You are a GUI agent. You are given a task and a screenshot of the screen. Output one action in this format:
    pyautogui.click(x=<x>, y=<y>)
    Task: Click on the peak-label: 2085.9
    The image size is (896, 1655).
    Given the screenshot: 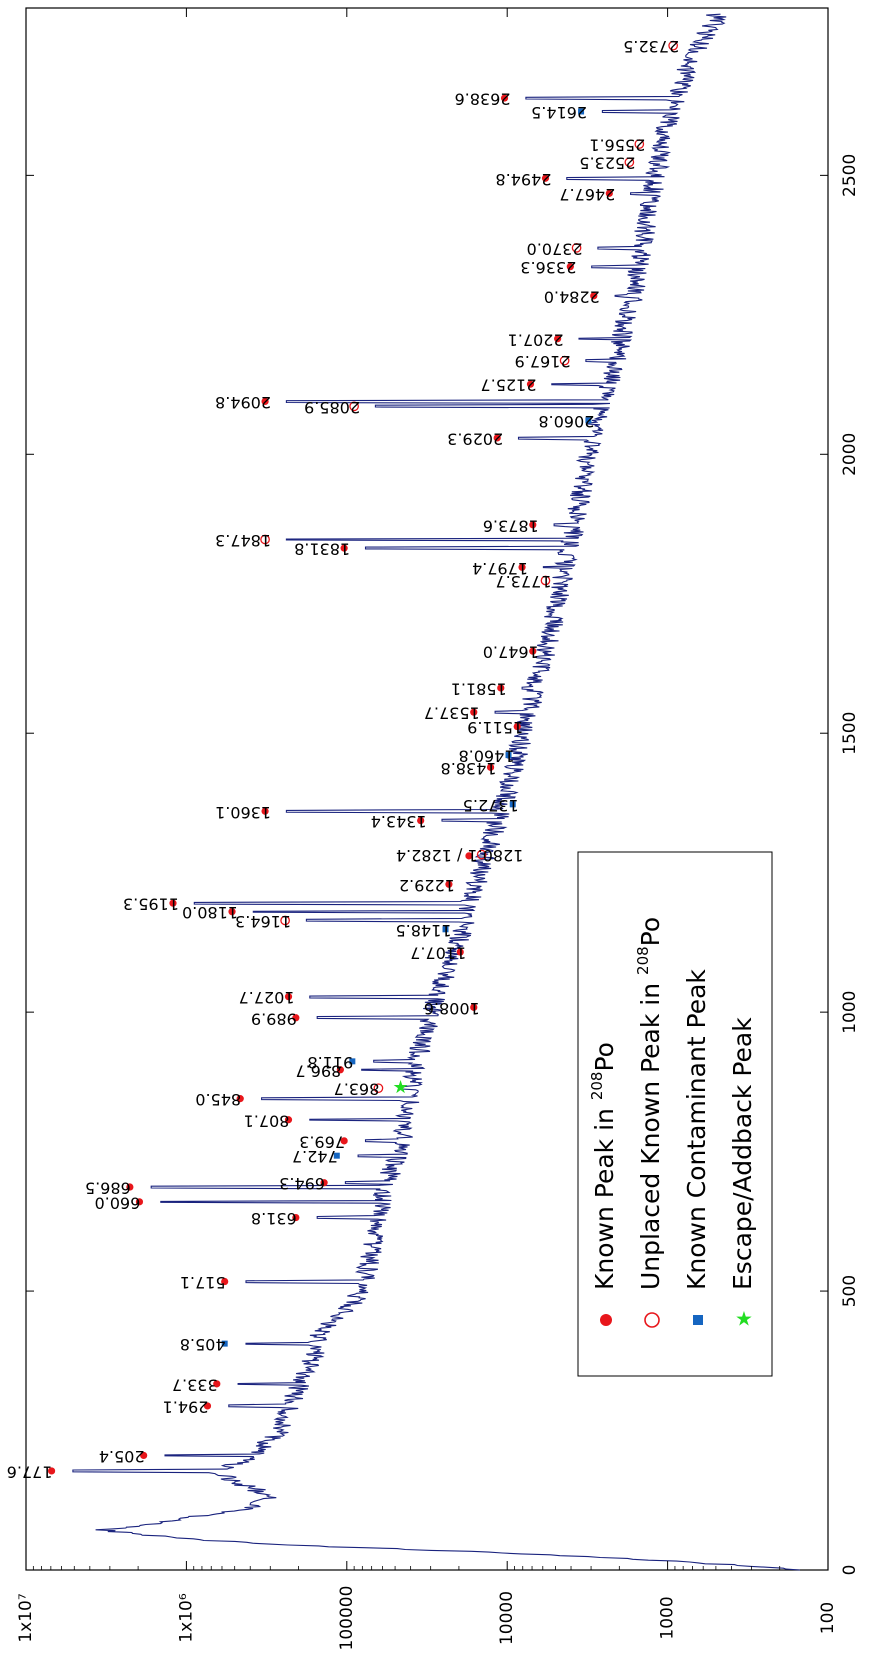 What is the action you would take?
    pyautogui.click(x=332, y=407)
    